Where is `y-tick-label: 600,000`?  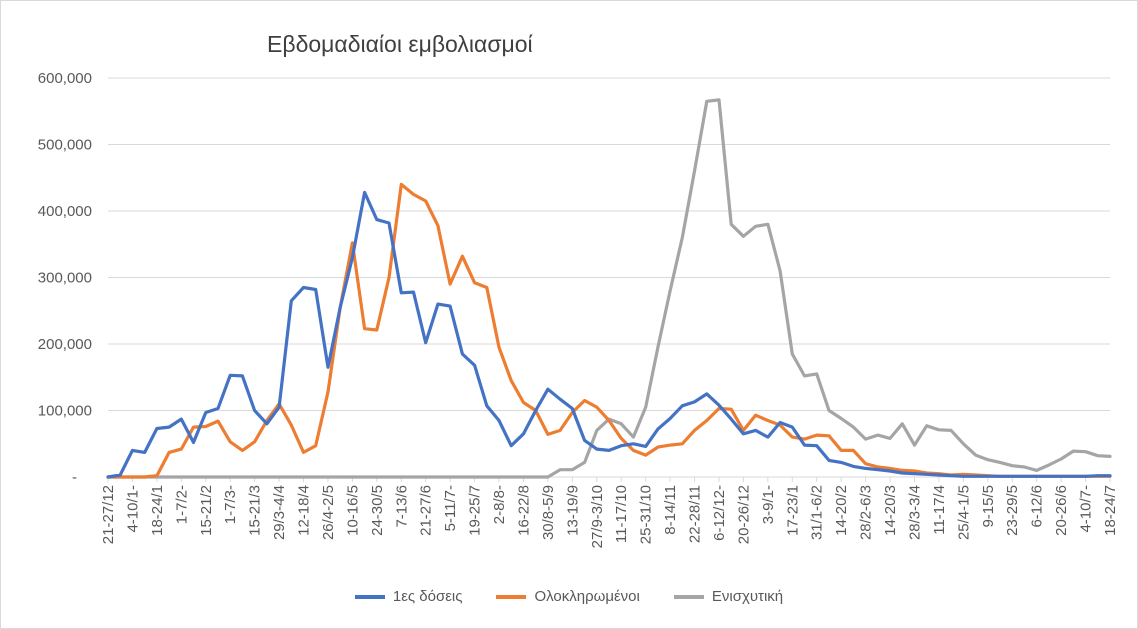 y-tick-label: 600,000 is located at coordinates (65, 78).